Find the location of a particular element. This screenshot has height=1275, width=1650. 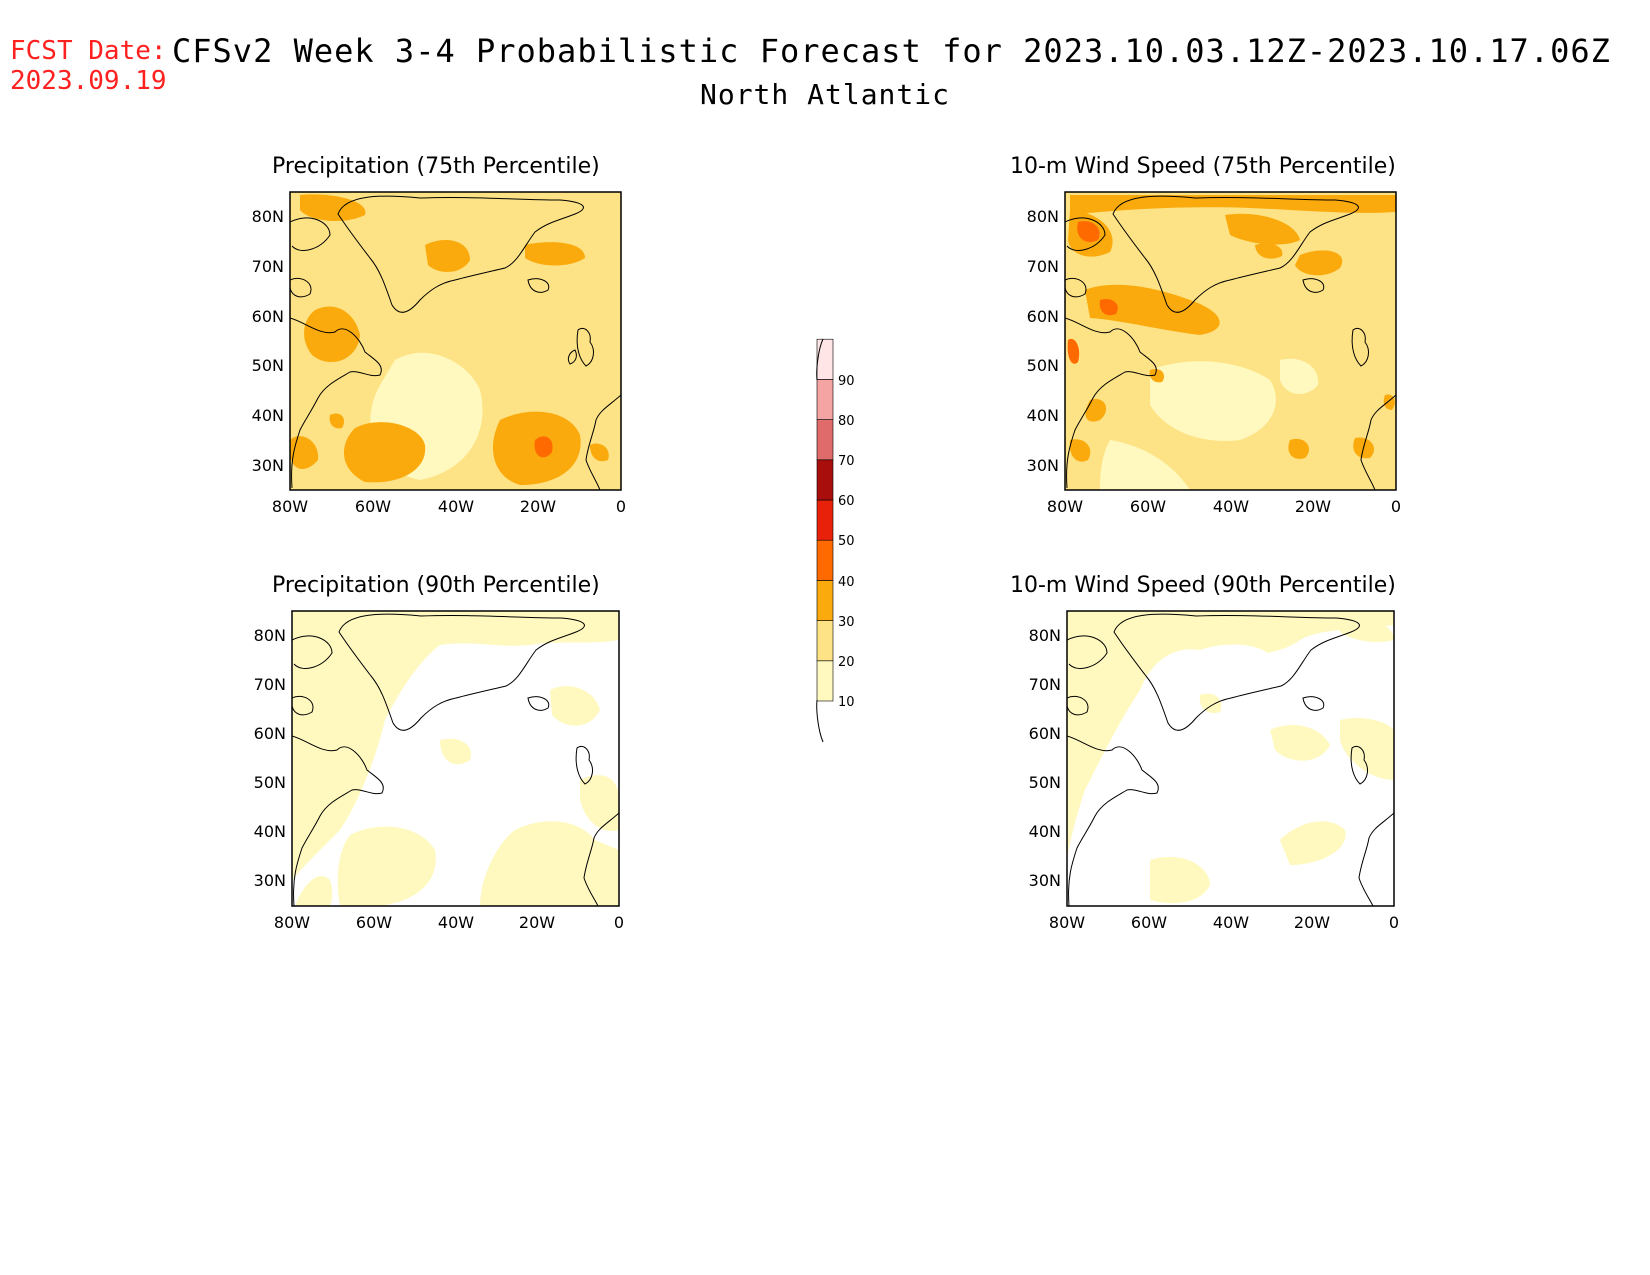

colorbar-label: 60 is located at coordinates (846, 501).